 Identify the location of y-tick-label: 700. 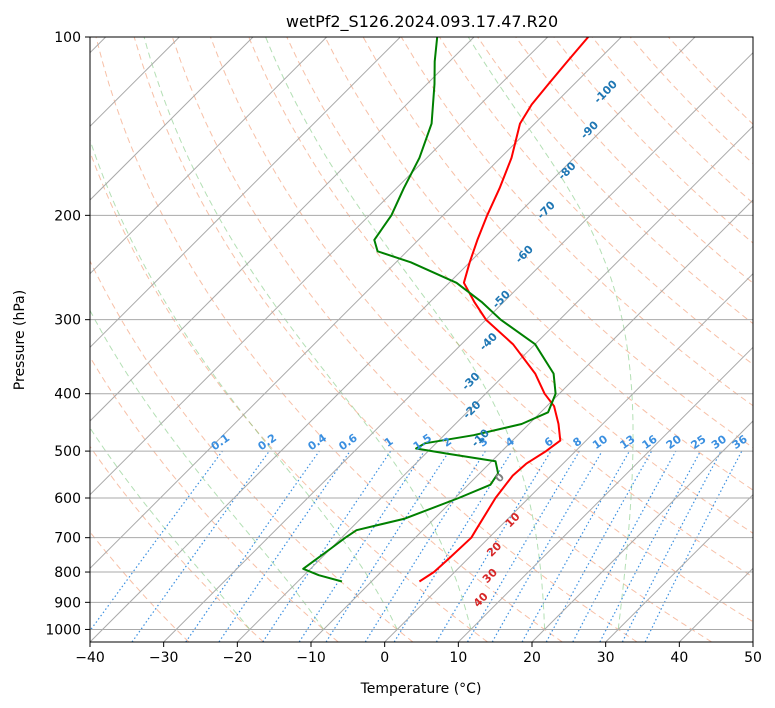
(67, 539).